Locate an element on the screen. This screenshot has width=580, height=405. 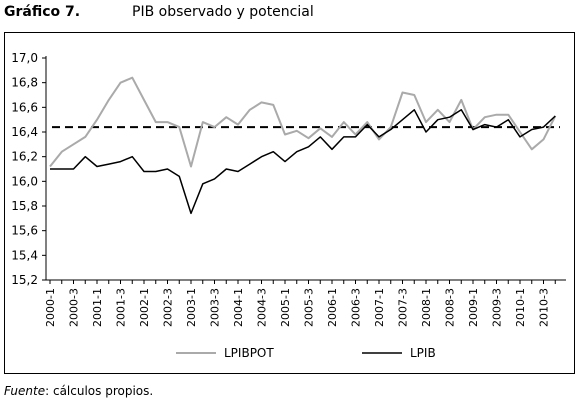
x-tick-label: 2001-3 is located at coordinates (121, 307).